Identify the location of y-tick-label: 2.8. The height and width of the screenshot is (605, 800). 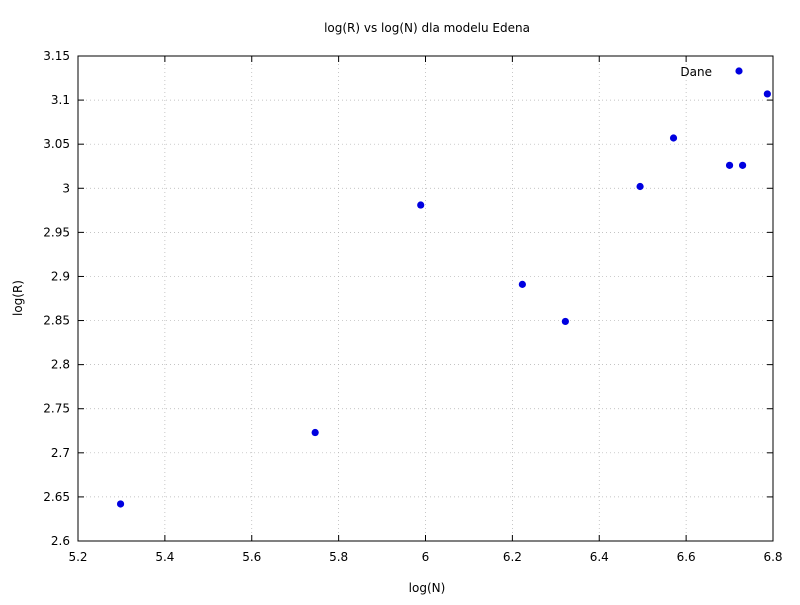
(60, 365).